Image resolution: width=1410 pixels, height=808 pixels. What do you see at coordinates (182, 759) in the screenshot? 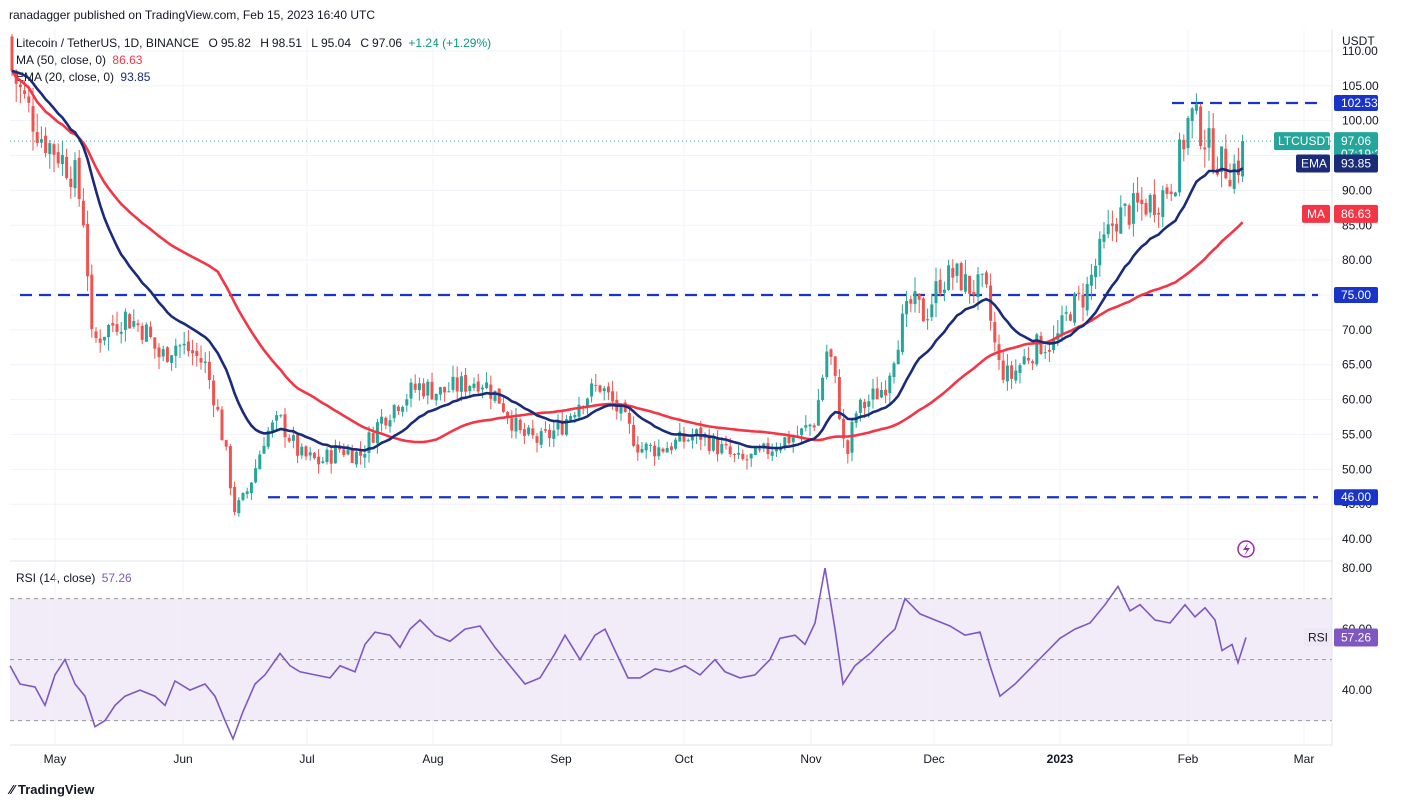
I see `time-tick-label: Jun` at bounding box center [182, 759].